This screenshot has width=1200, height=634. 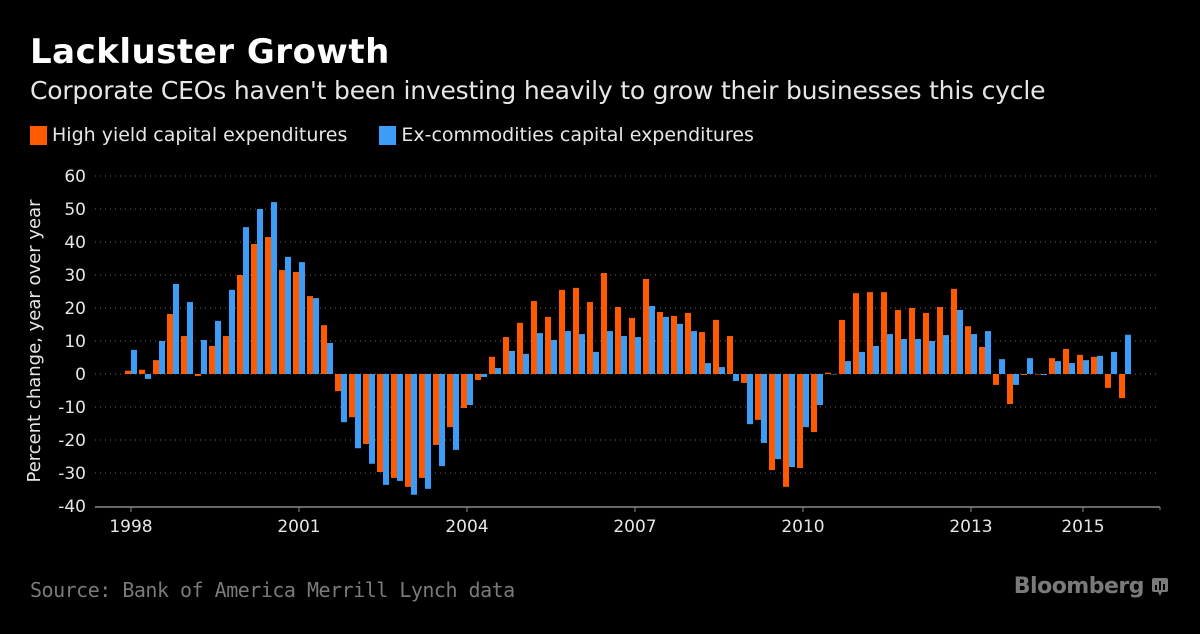 What do you see at coordinates (1160, 586) in the screenshot?
I see `bloomberg-chart-bubble-icon` at bounding box center [1160, 586].